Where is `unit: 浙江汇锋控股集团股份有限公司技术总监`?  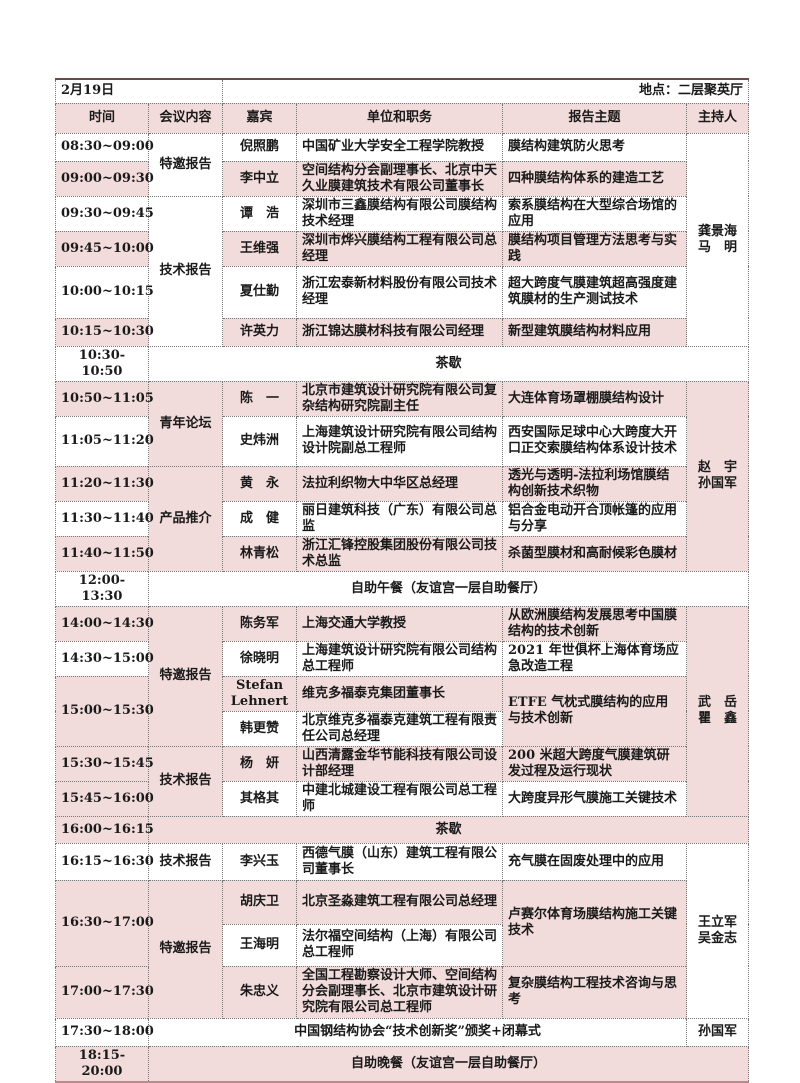
unit: 浙江汇锋控股集团股份有限公司技术总监 is located at coordinates (400, 553).